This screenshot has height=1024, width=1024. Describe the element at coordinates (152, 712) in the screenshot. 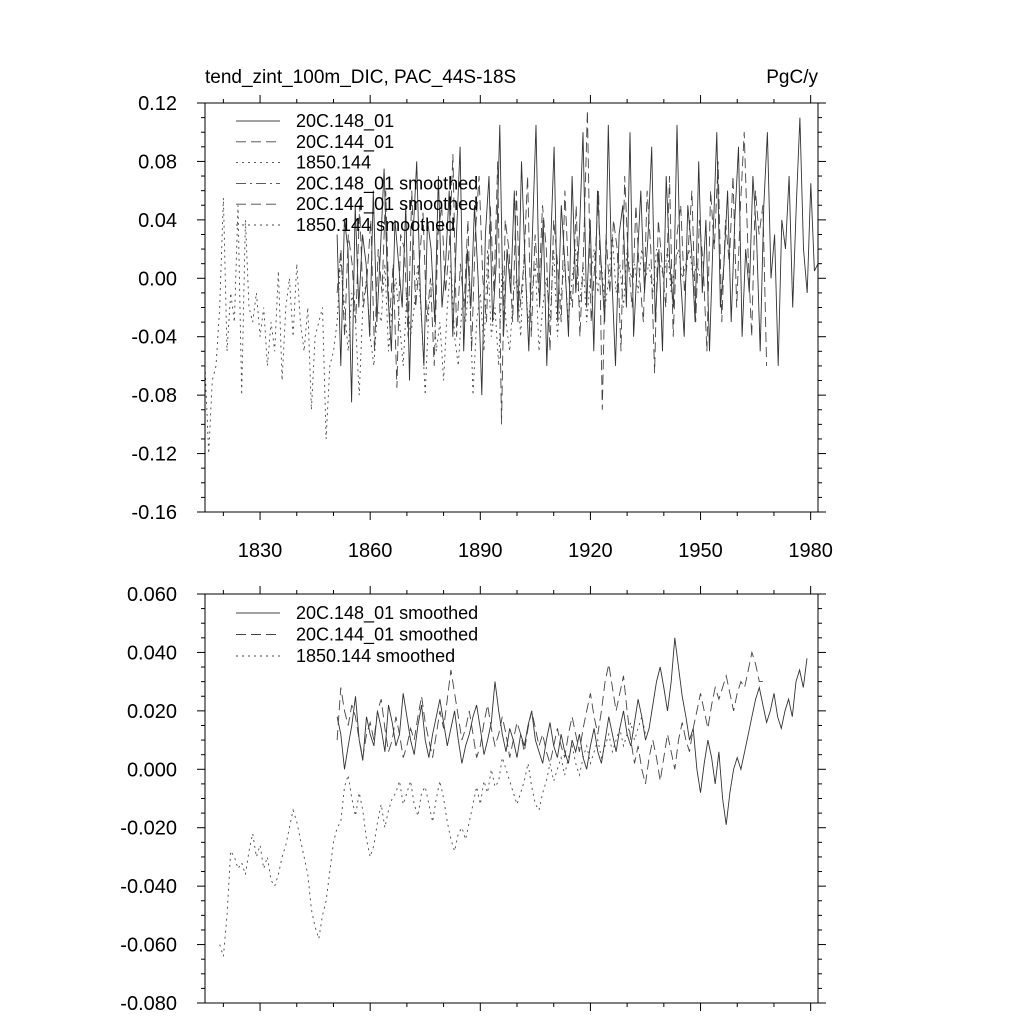

I see `bottom-ytick-label: 0.020` at that location.